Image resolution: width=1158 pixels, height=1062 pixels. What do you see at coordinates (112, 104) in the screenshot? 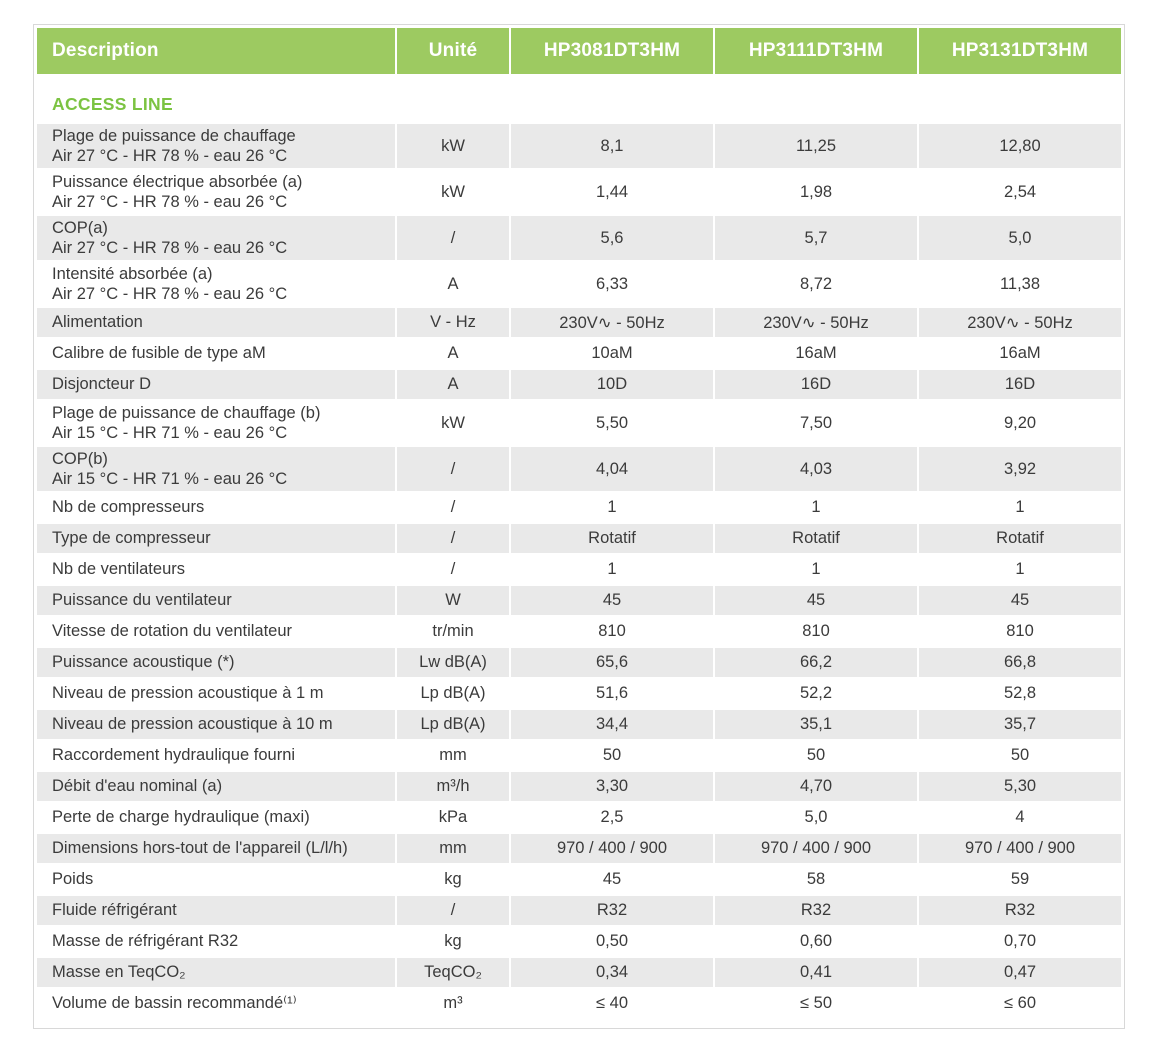
I see `section-title: ACCESS LINE` at bounding box center [112, 104].